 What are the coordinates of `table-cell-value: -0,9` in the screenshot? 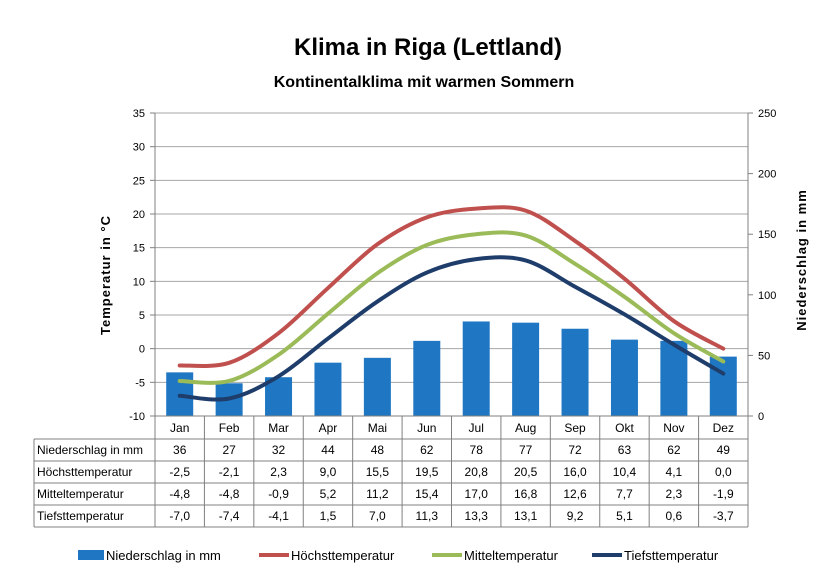 It's located at (278, 494).